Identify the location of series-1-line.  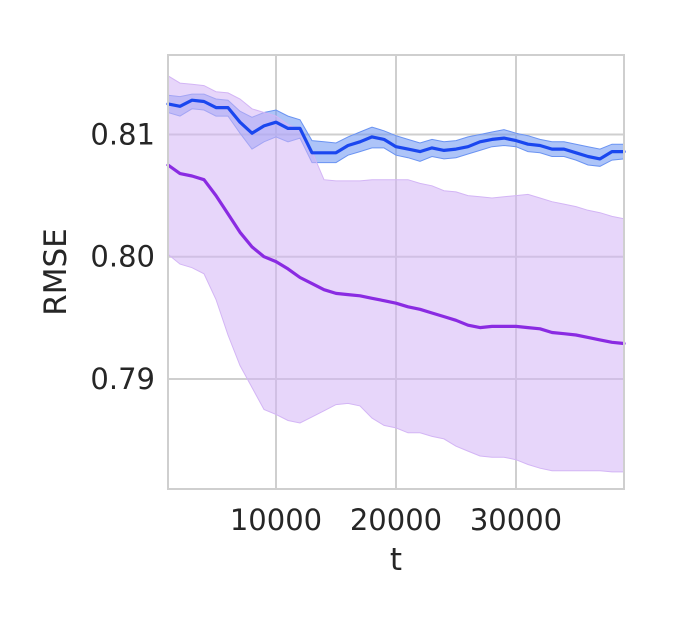
(396, 129).